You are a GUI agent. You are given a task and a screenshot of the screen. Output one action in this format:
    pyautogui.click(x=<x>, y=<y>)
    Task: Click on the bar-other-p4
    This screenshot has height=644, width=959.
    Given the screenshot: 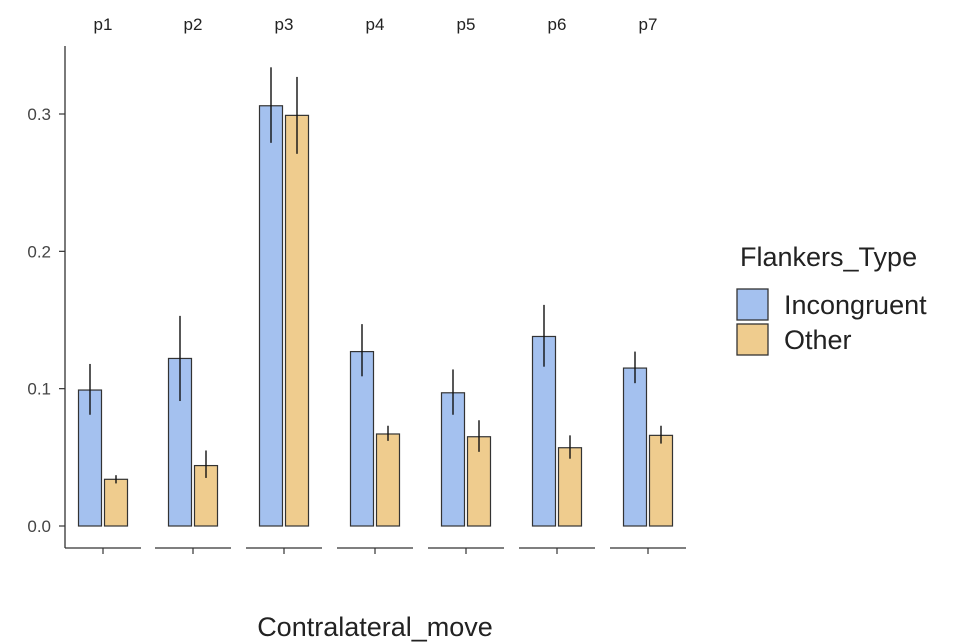 What is the action you would take?
    pyautogui.click(x=388, y=480)
    